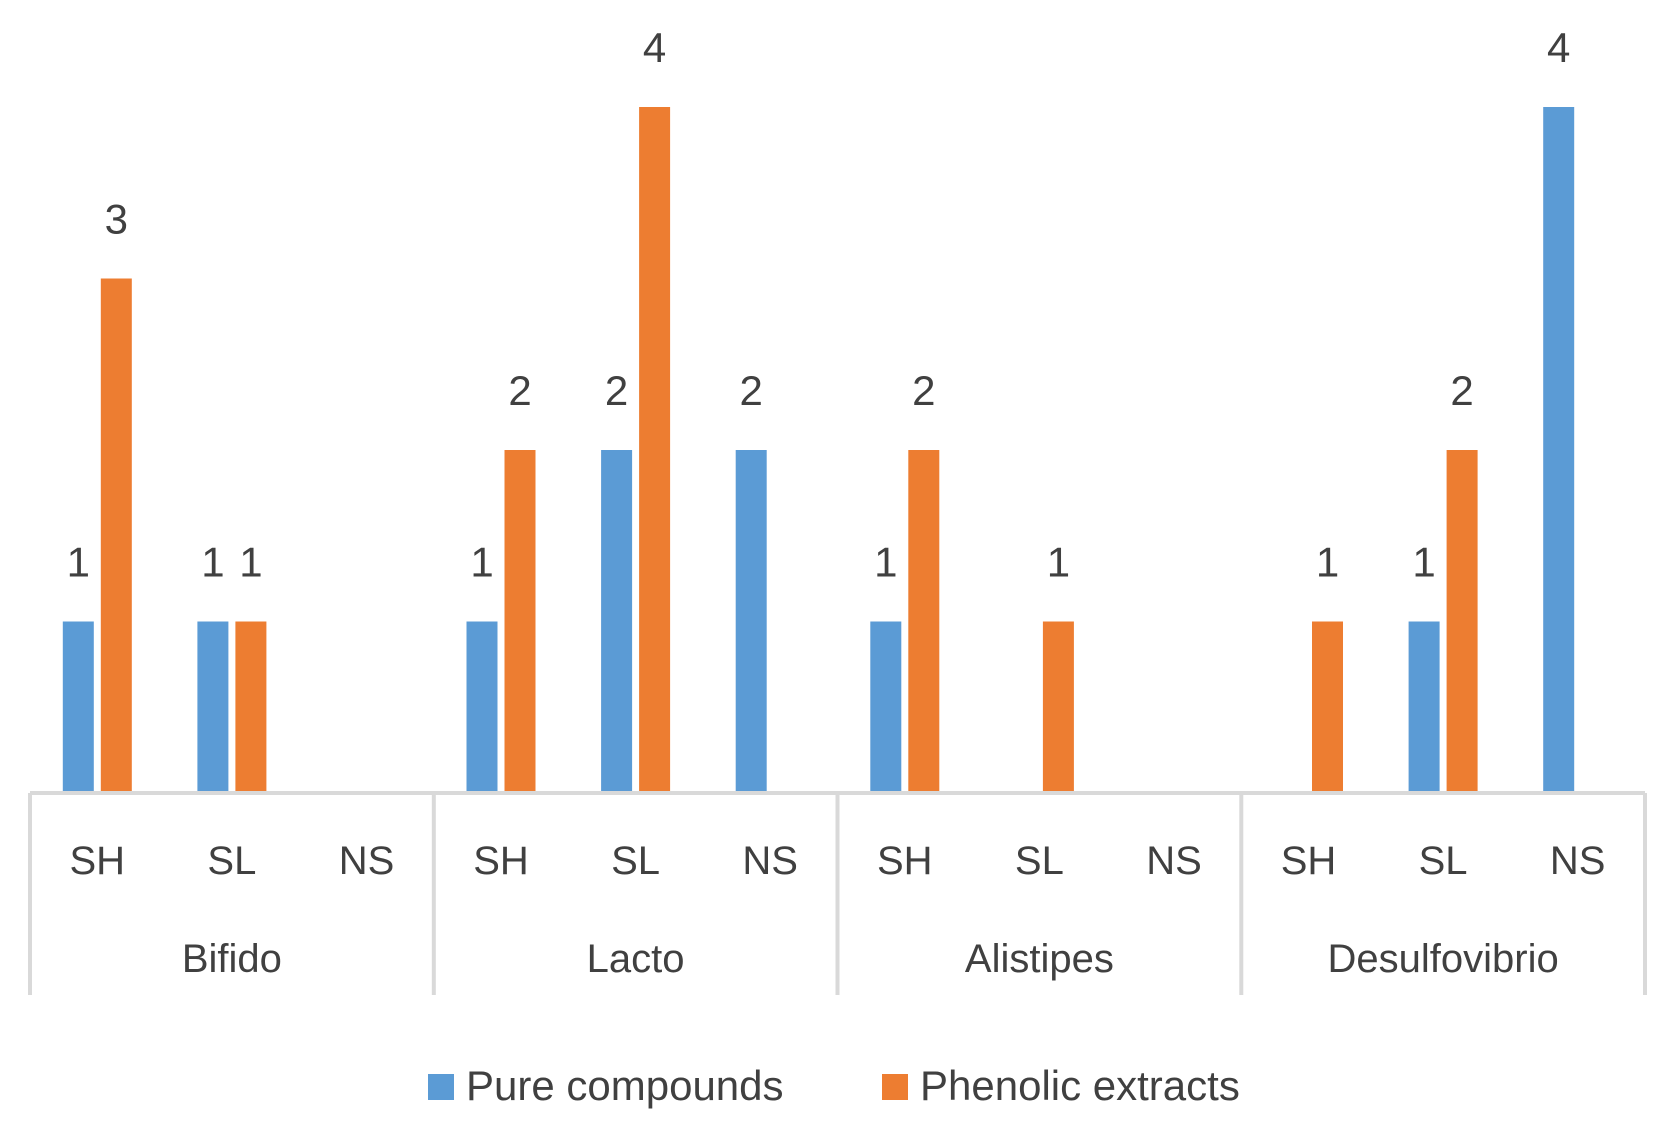  Describe the element at coordinates (1327, 707) in the screenshot. I see `bar-phenolic-extracts-desulfovibrio-sh` at that location.